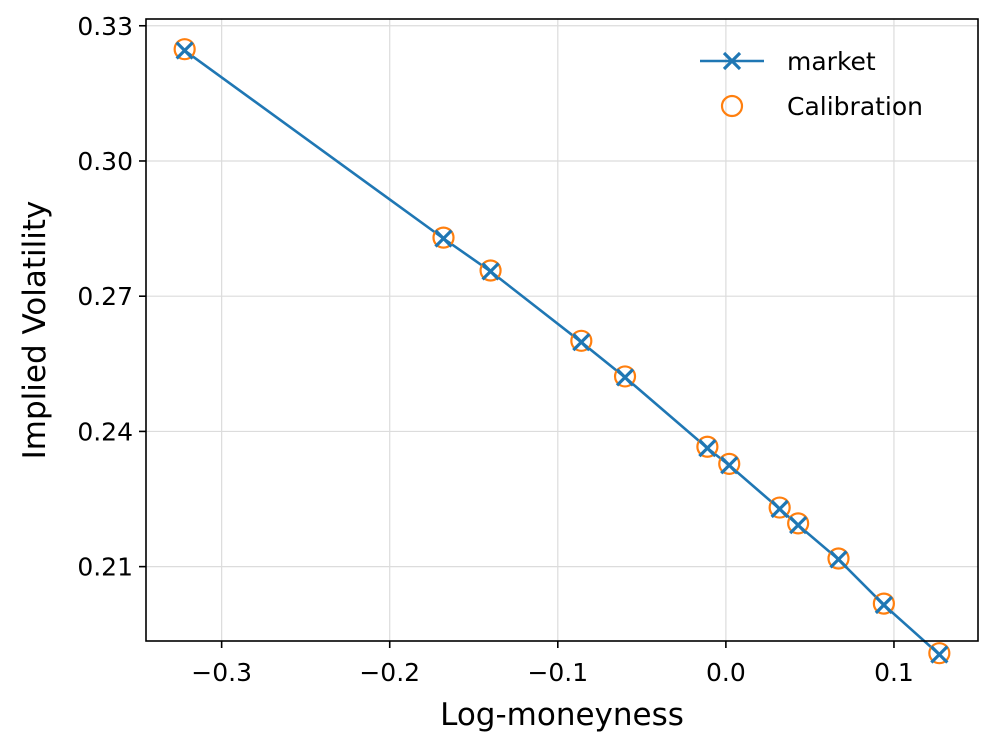 This screenshot has height=750, width=996. I want to click on y-tick-label: 0.30, so click(105, 161).